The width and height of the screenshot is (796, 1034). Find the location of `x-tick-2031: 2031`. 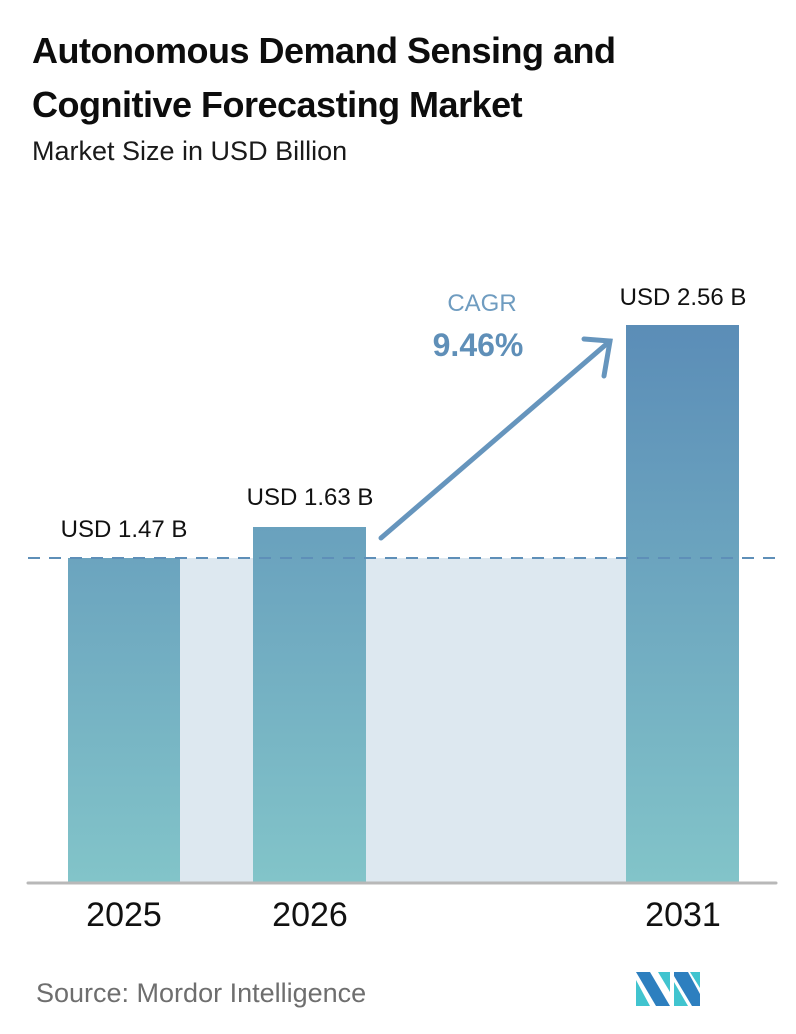

x-tick-2031: 2031 is located at coordinates (683, 915).